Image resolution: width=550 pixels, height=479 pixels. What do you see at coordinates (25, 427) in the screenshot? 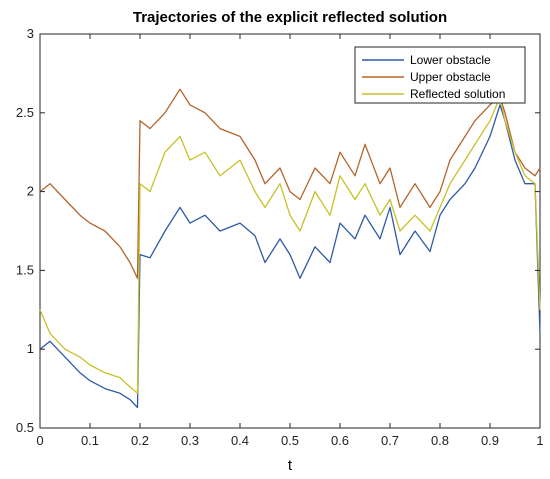
I see `y-tick-label: 0.5` at bounding box center [25, 427].